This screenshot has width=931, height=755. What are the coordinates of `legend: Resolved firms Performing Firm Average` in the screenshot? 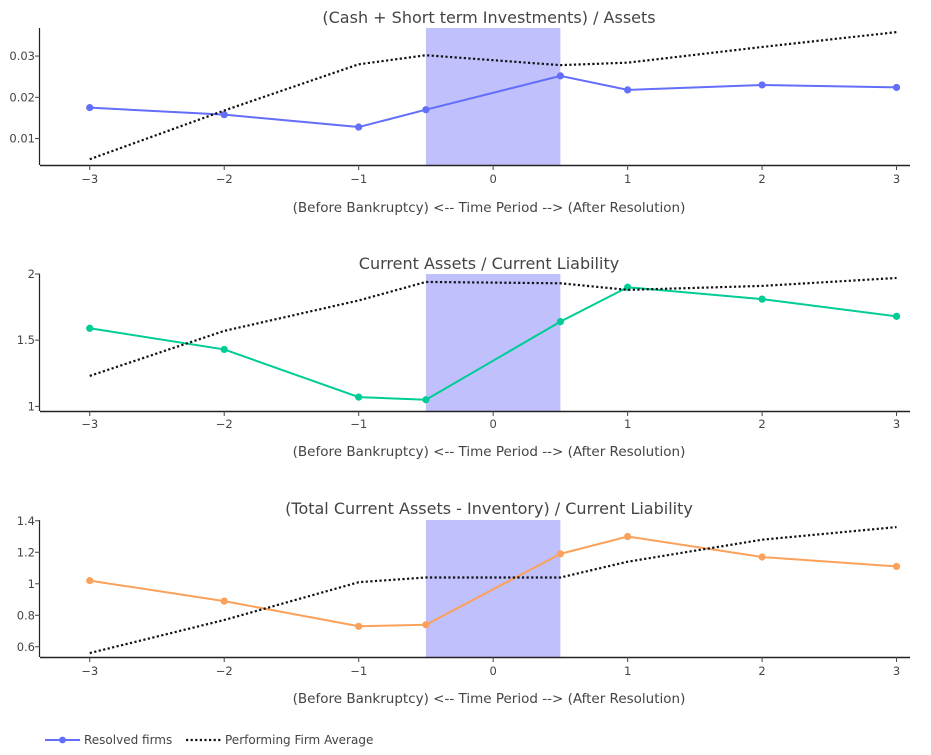 It's located at (209, 740).